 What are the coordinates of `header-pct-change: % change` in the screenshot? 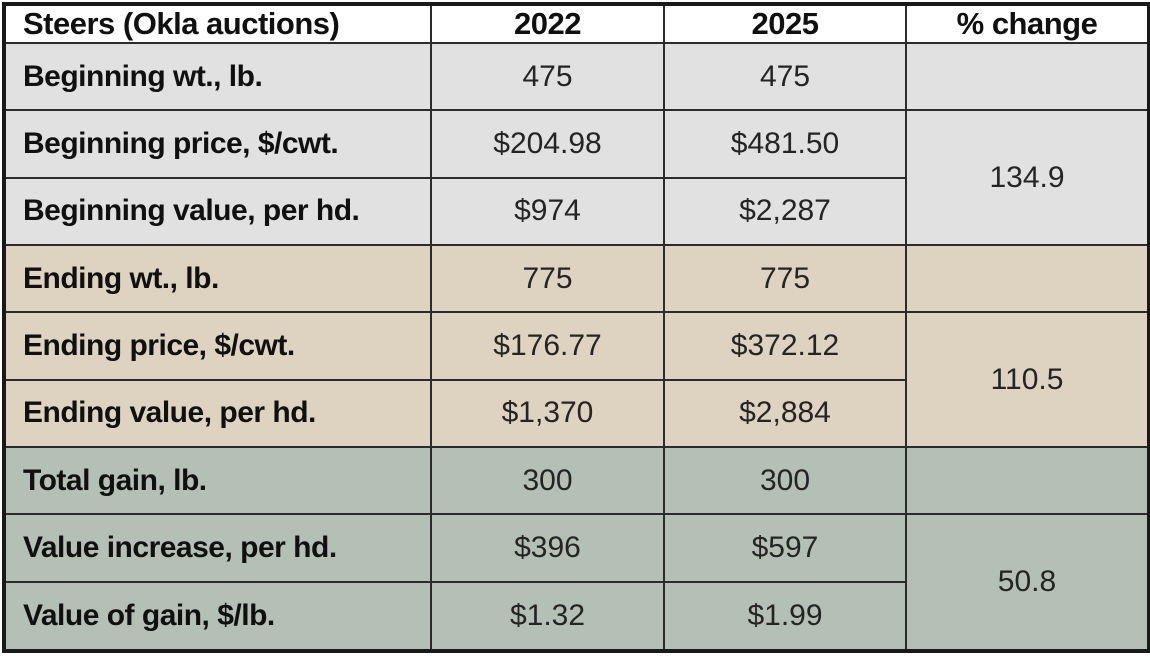 It's located at (1027, 23).